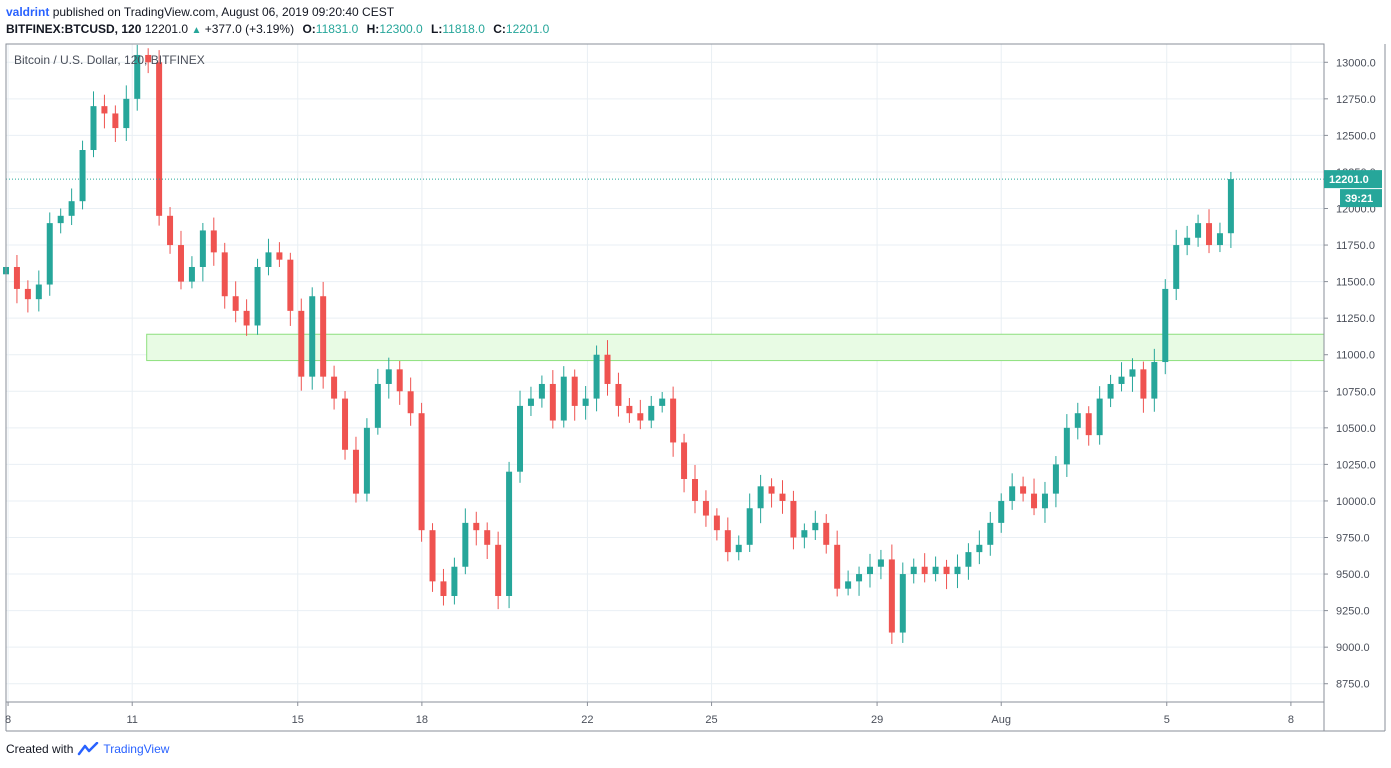 The width and height of the screenshot is (1391, 768). What do you see at coordinates (1361, 198) in the screenshot?
I see `countdown-tag` at bounding box center [1361, 198].